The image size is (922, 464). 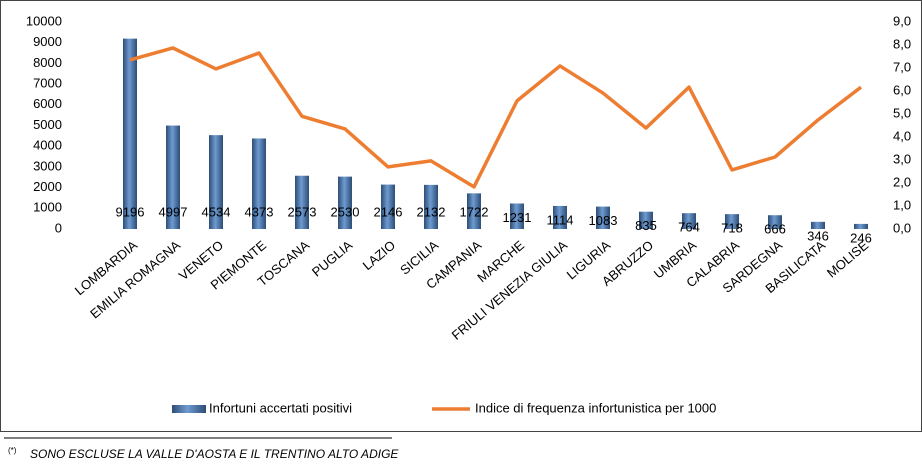 What do you see at coordinates (902, 66) in the screenshot?
I see `y2-tick-label: 7,0` at bounding box center [902, 66].